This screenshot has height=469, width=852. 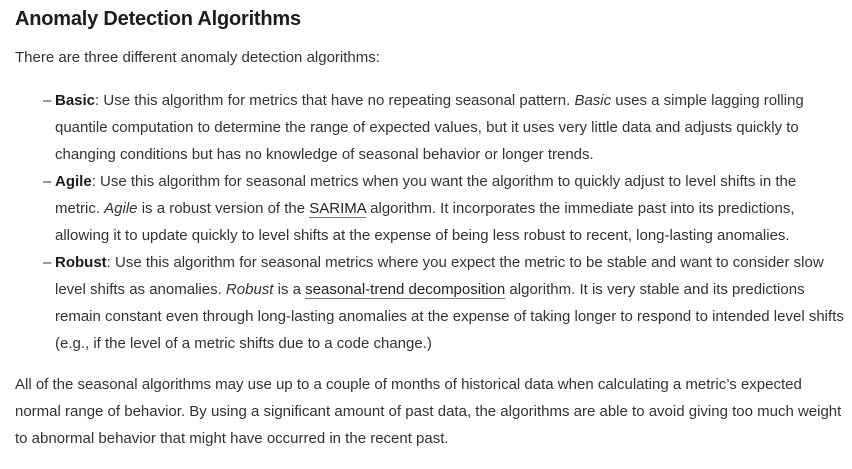 What do you see at coordinates (593, 100) in the screenshot?
I see `algorithm-italic-name: Basic` at bounding box center [593, 100].